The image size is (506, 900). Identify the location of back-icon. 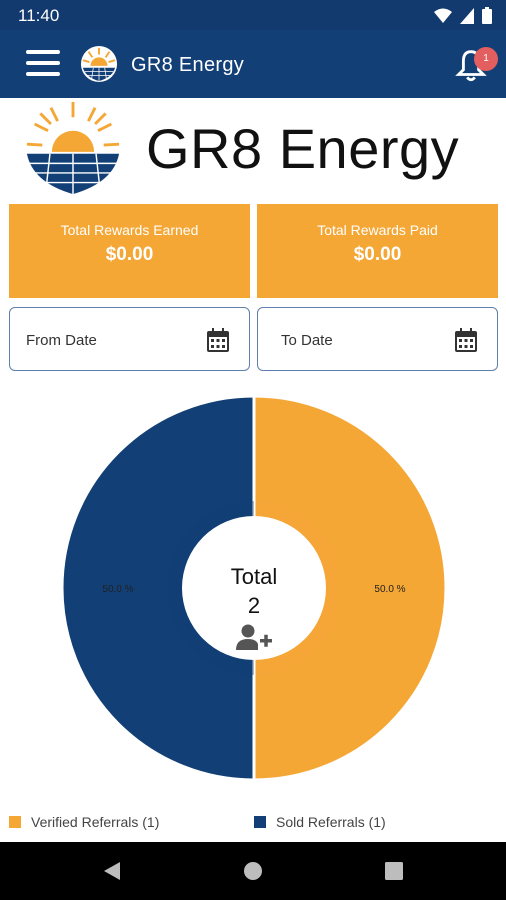
(112, 871).